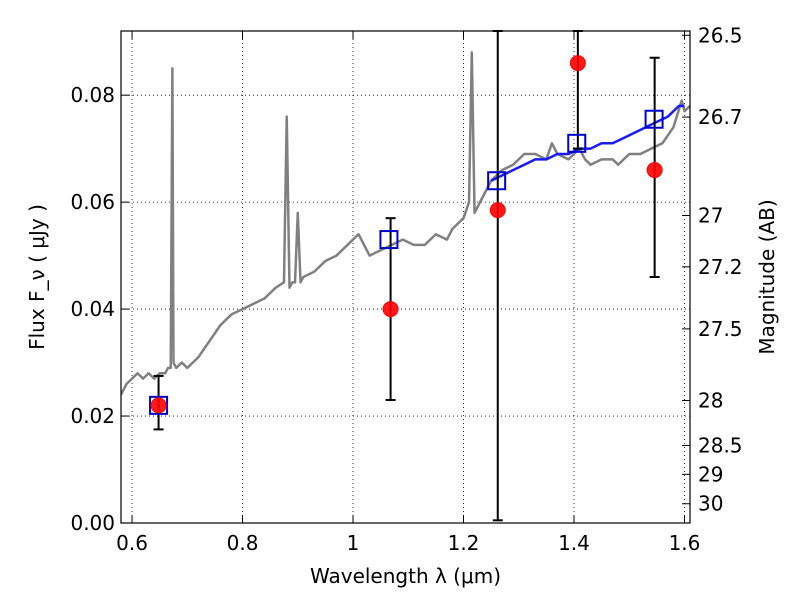  Describe the element at coordinates (37, 277) in the screenshot. I see `y-axis-label-left: Flux F_ν ( μJy )` at that location.